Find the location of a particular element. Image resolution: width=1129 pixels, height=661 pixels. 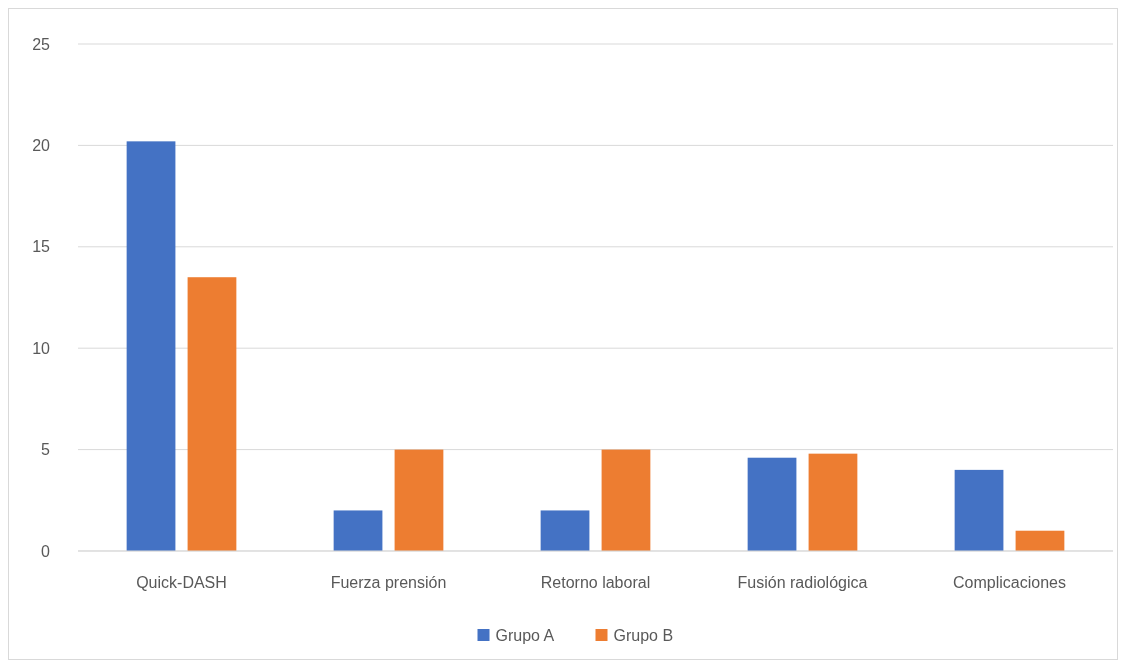

legend-label: Grupo B is located at coordinates (643, 635).